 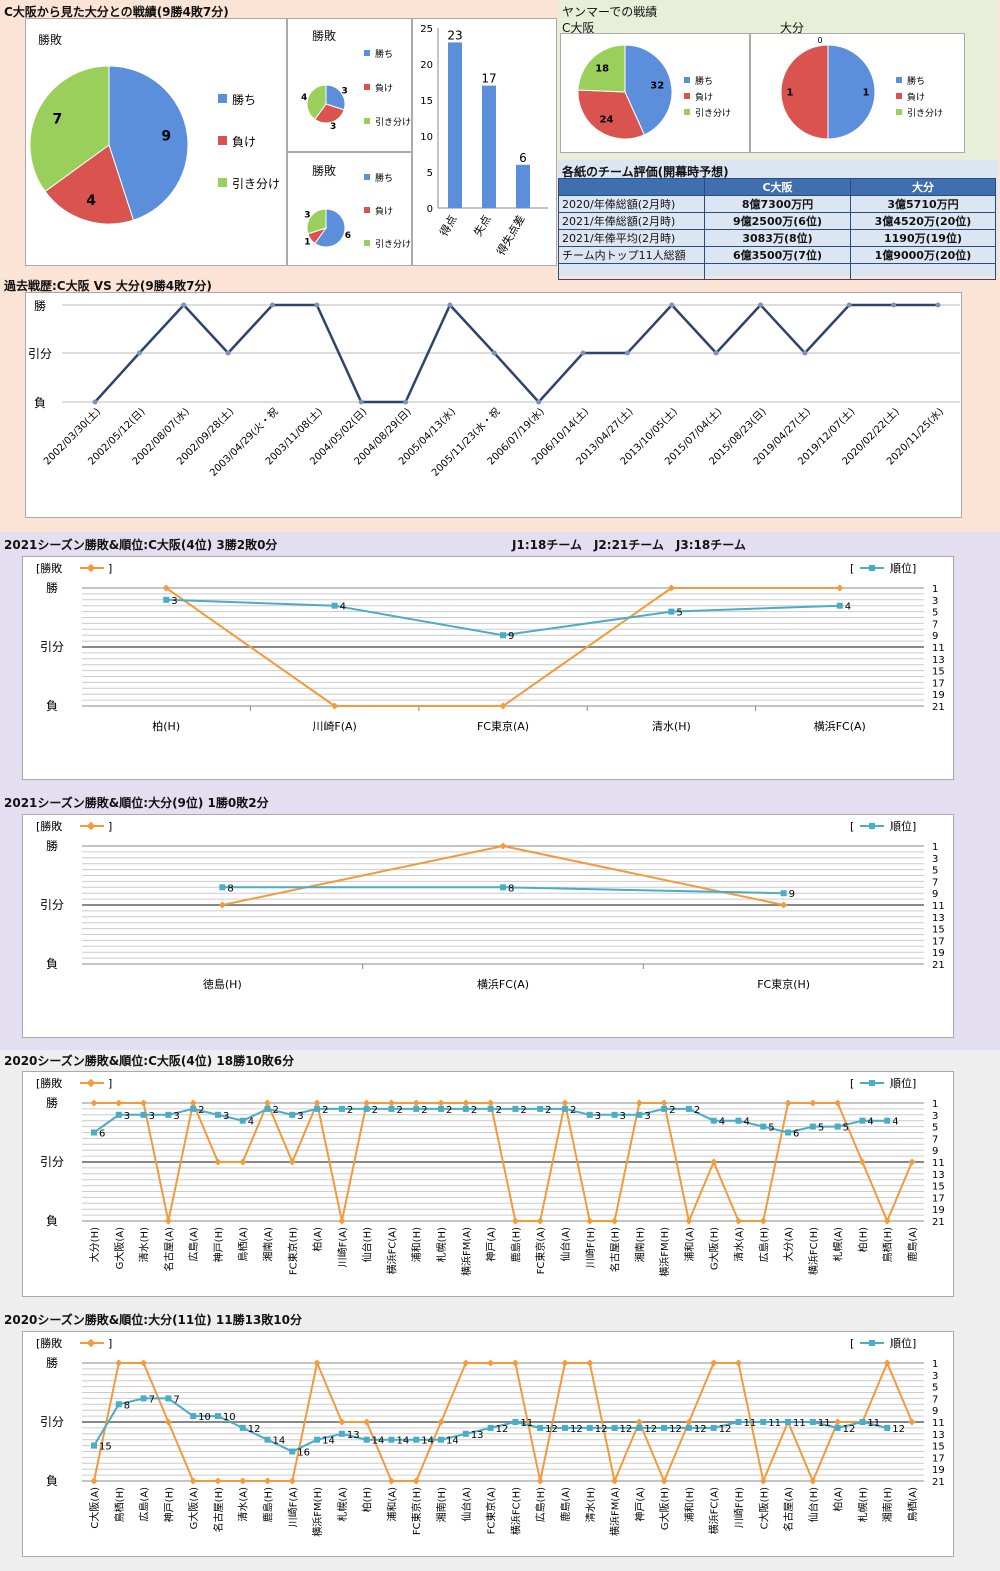 I want to click on rank-tick: 5, so click(x=935, y=613).